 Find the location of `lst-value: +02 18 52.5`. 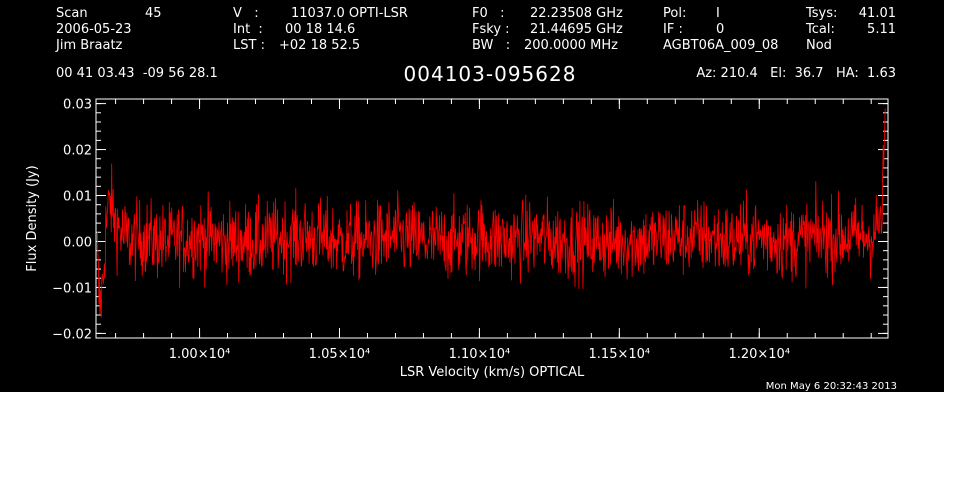

lst-value: +02 18 52.5 is located at coordinates (320, 45).